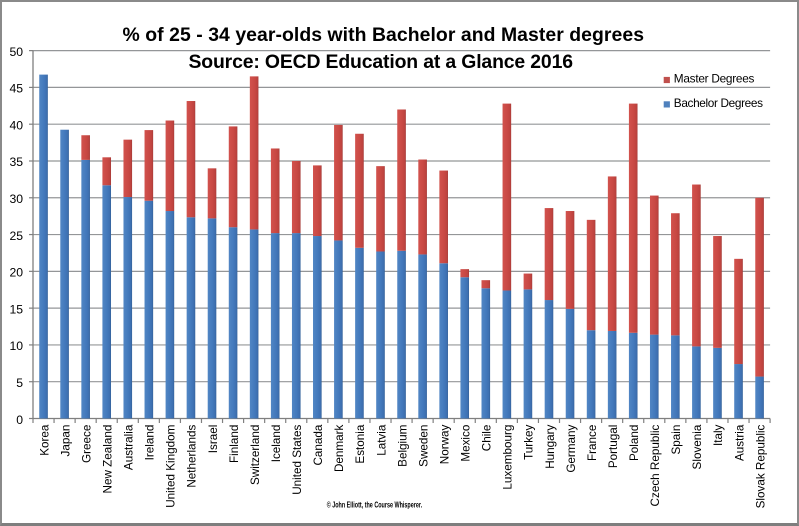  What do you see at coordinates (171, 466) in the screenshot?
I see `svg-text: United Kingdom` at bounding box center [171, 466].